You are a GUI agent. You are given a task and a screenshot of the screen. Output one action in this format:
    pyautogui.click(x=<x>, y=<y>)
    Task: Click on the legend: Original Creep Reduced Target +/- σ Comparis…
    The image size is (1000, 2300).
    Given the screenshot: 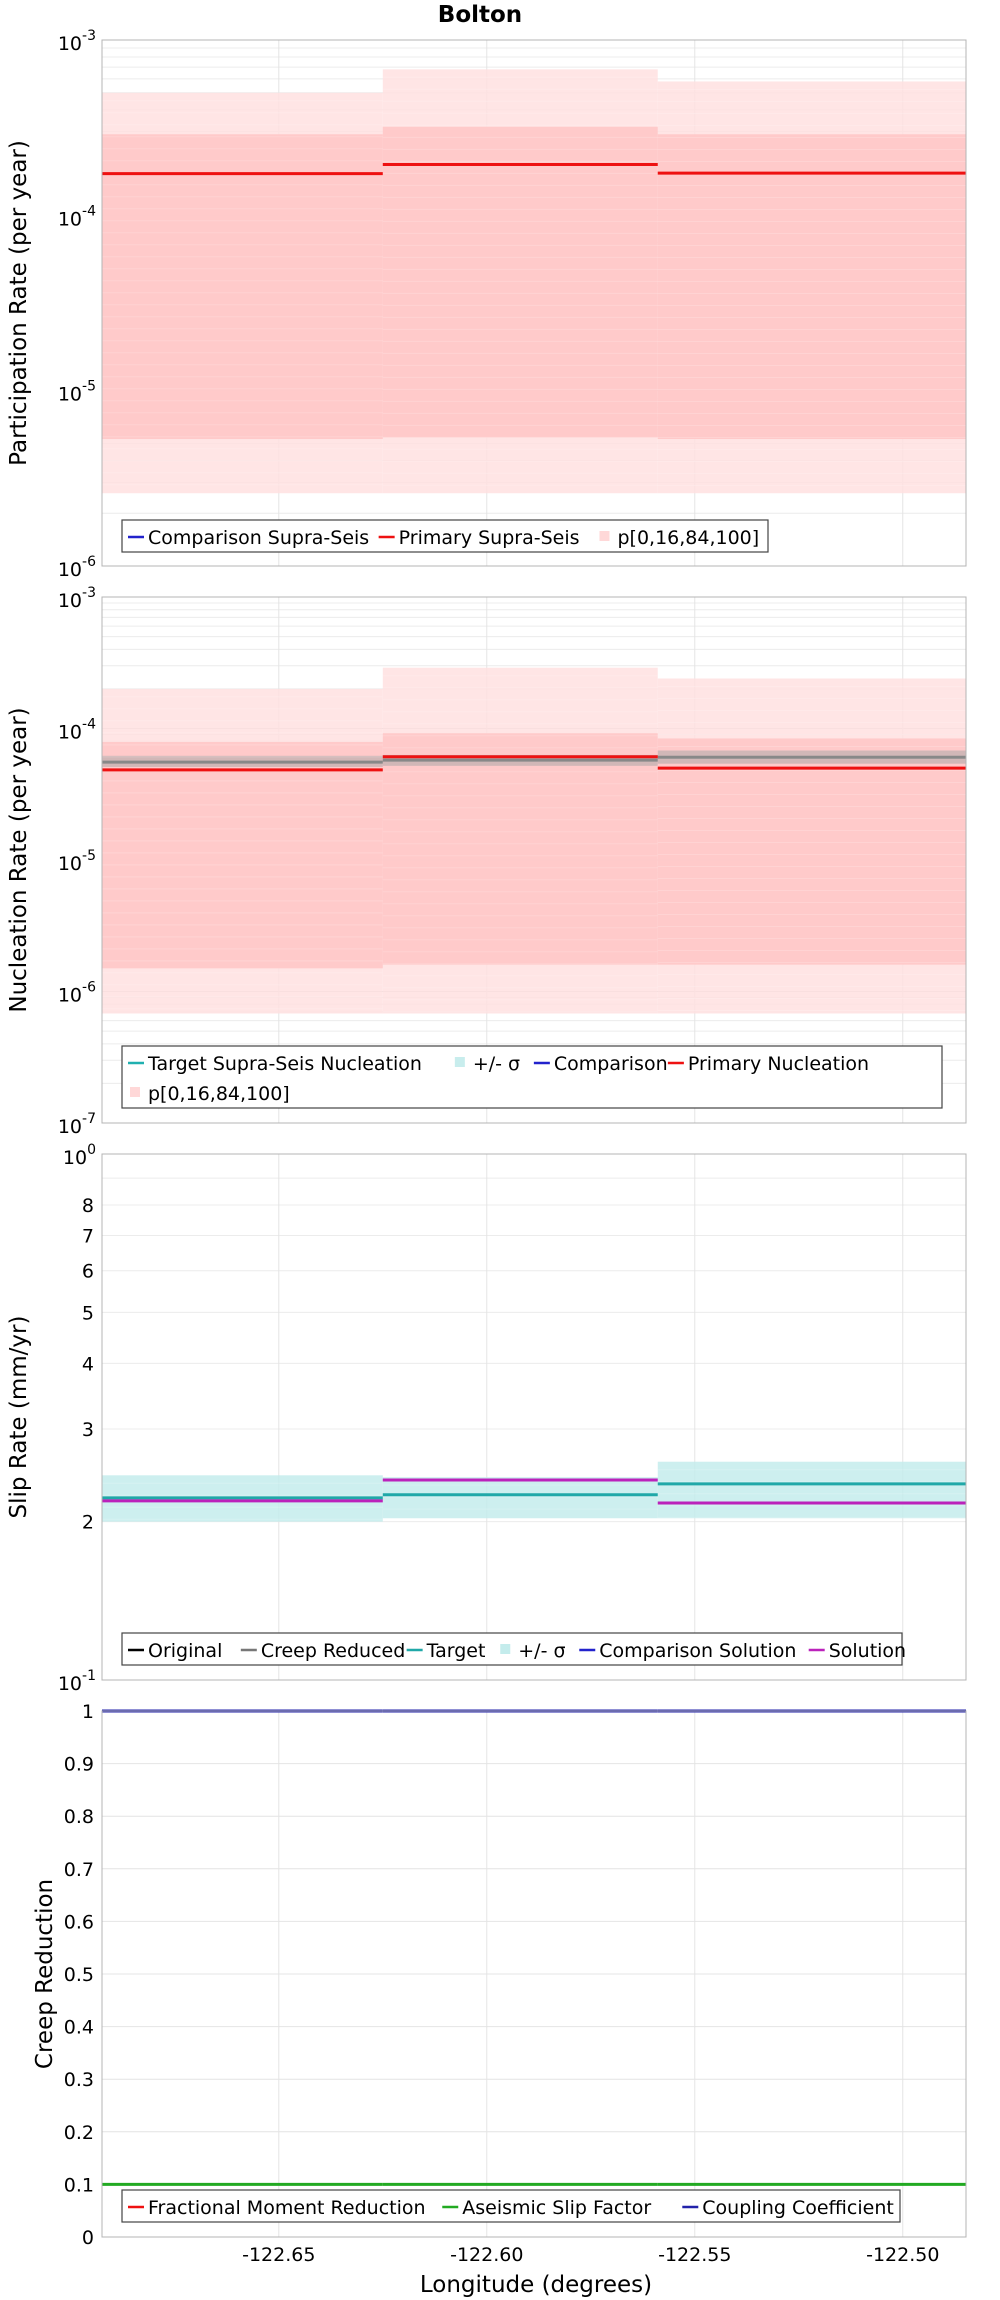 What is the action you would take?
    pyautogui.click(x=513, y=1649)
    